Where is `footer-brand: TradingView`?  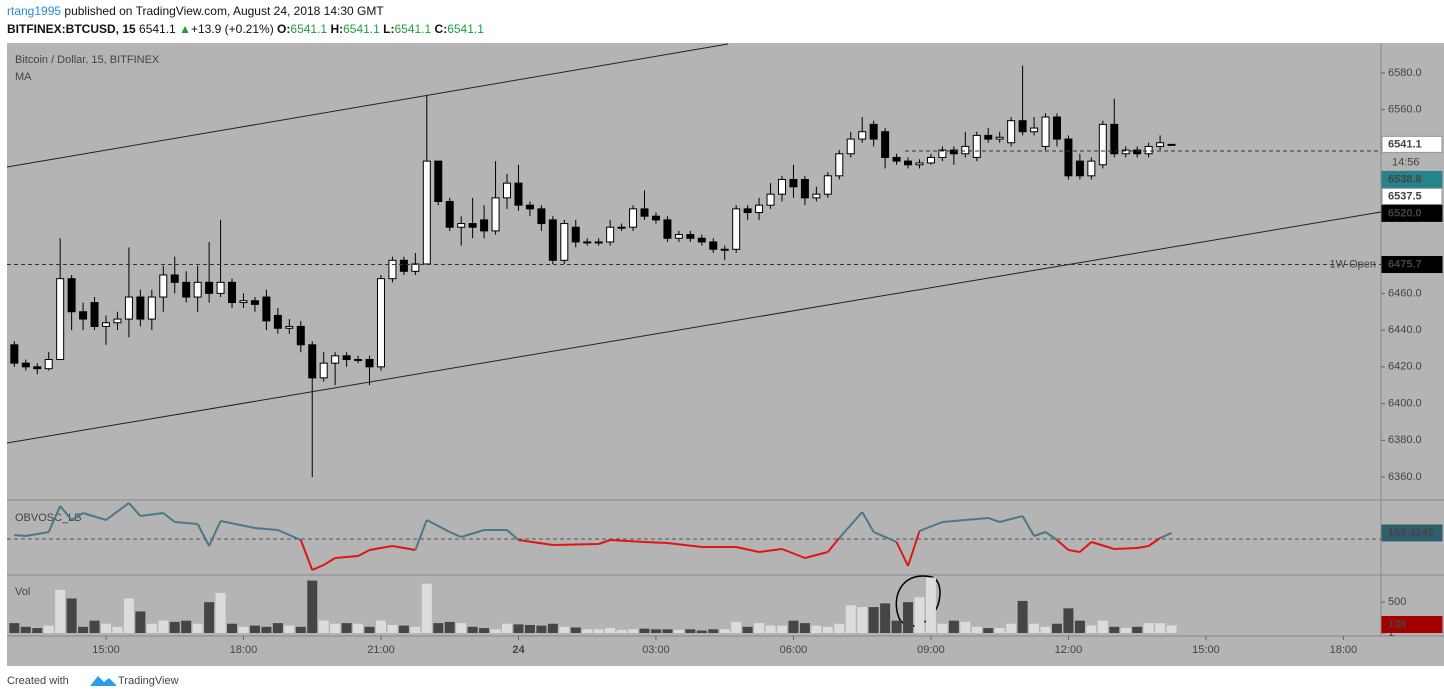
footer-brand: TradingView is located at coordinates (148, 681).